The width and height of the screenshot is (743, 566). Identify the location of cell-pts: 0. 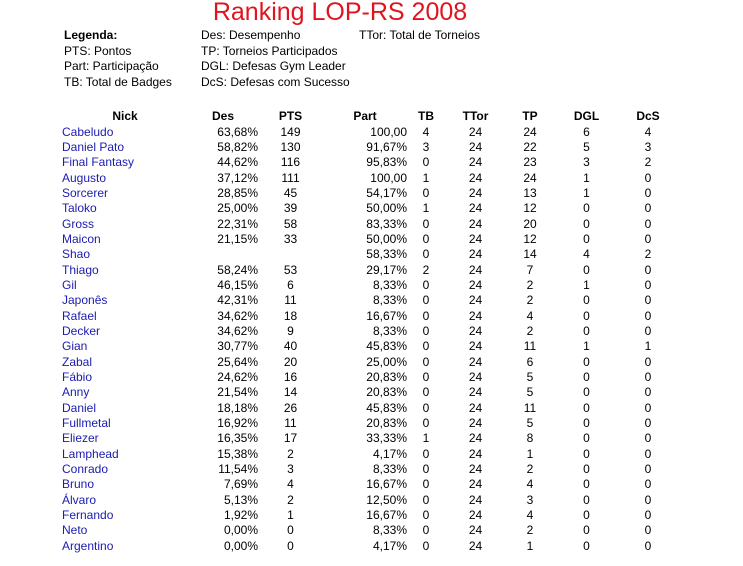
(290, 530).